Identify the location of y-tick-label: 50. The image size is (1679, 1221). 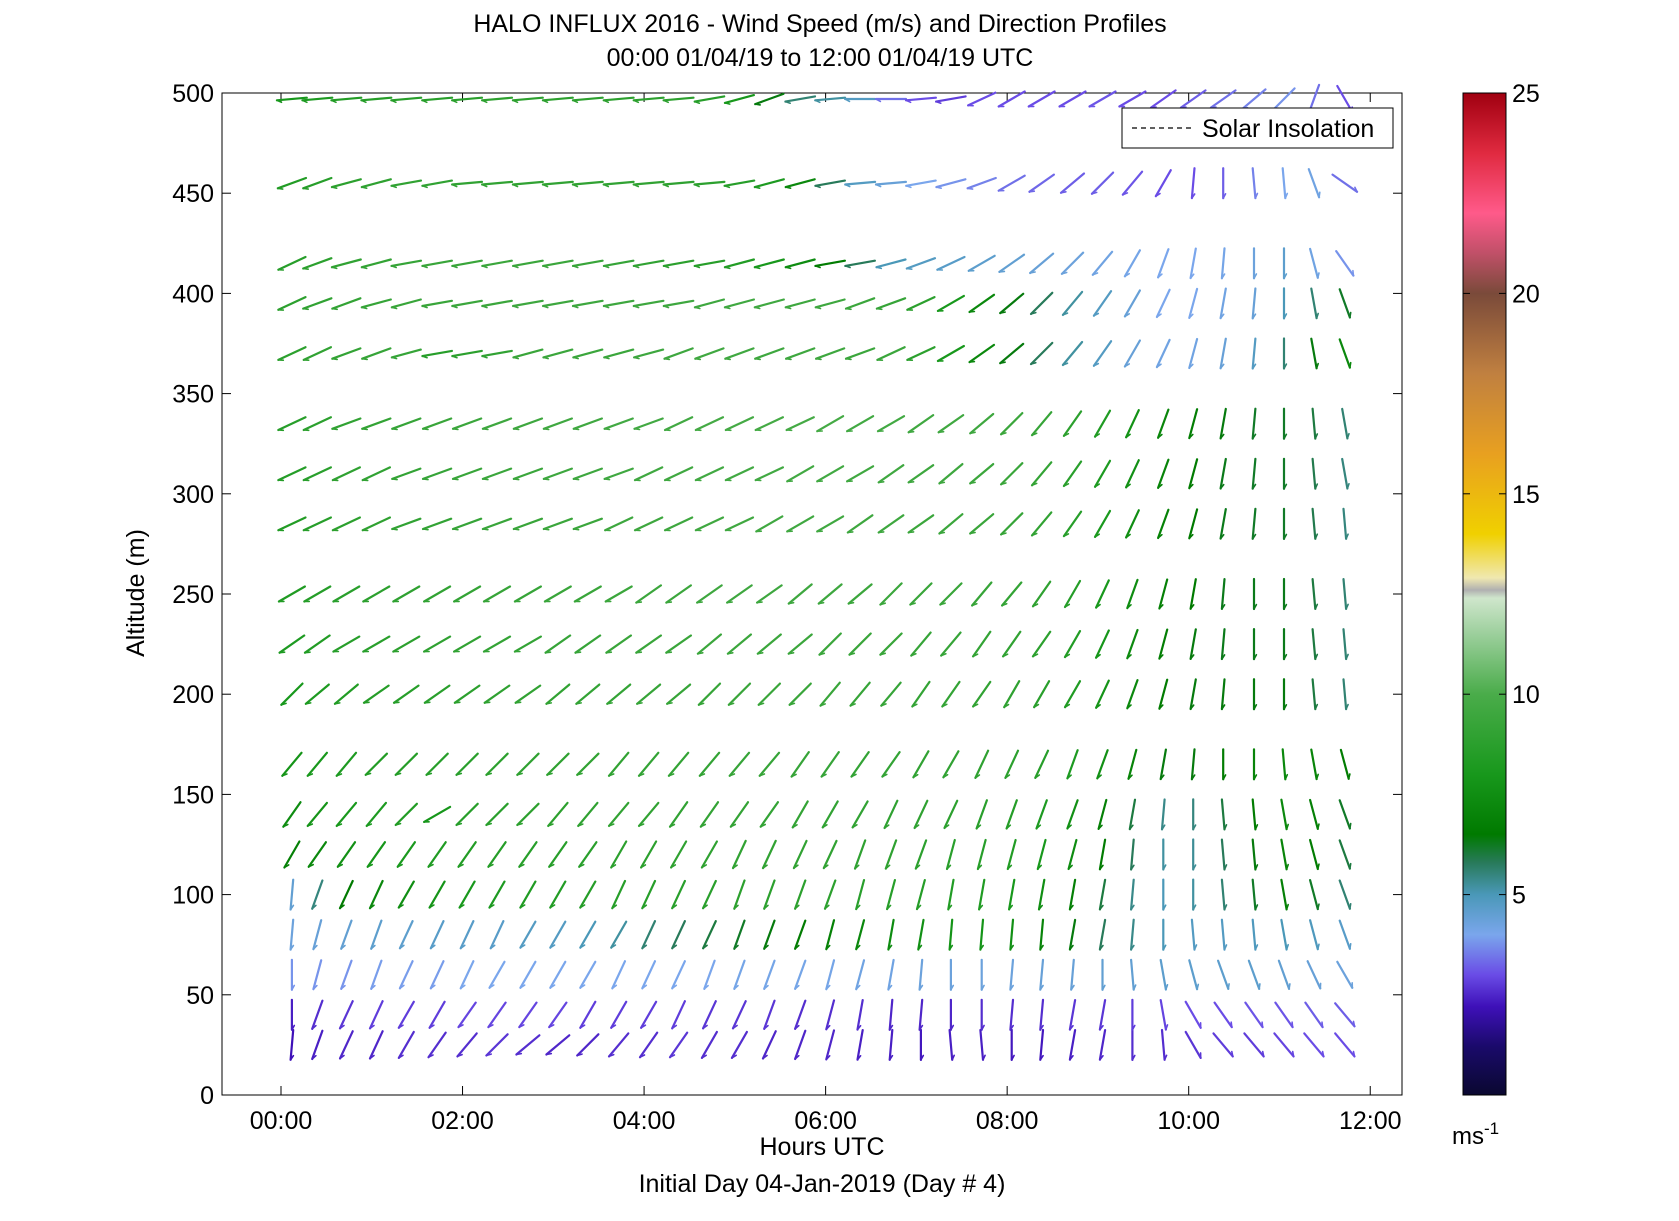
(200, 996).